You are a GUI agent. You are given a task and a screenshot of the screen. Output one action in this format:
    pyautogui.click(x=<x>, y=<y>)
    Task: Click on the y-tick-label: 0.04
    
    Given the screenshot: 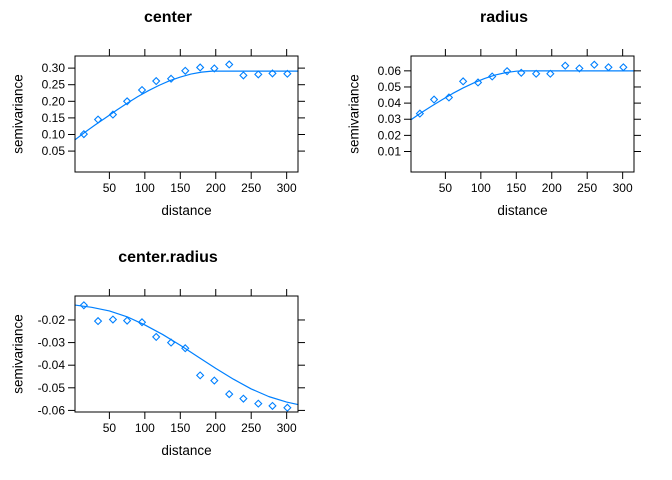 What is the action you would take?
    pyautogui.click(x=390, y=103)
    